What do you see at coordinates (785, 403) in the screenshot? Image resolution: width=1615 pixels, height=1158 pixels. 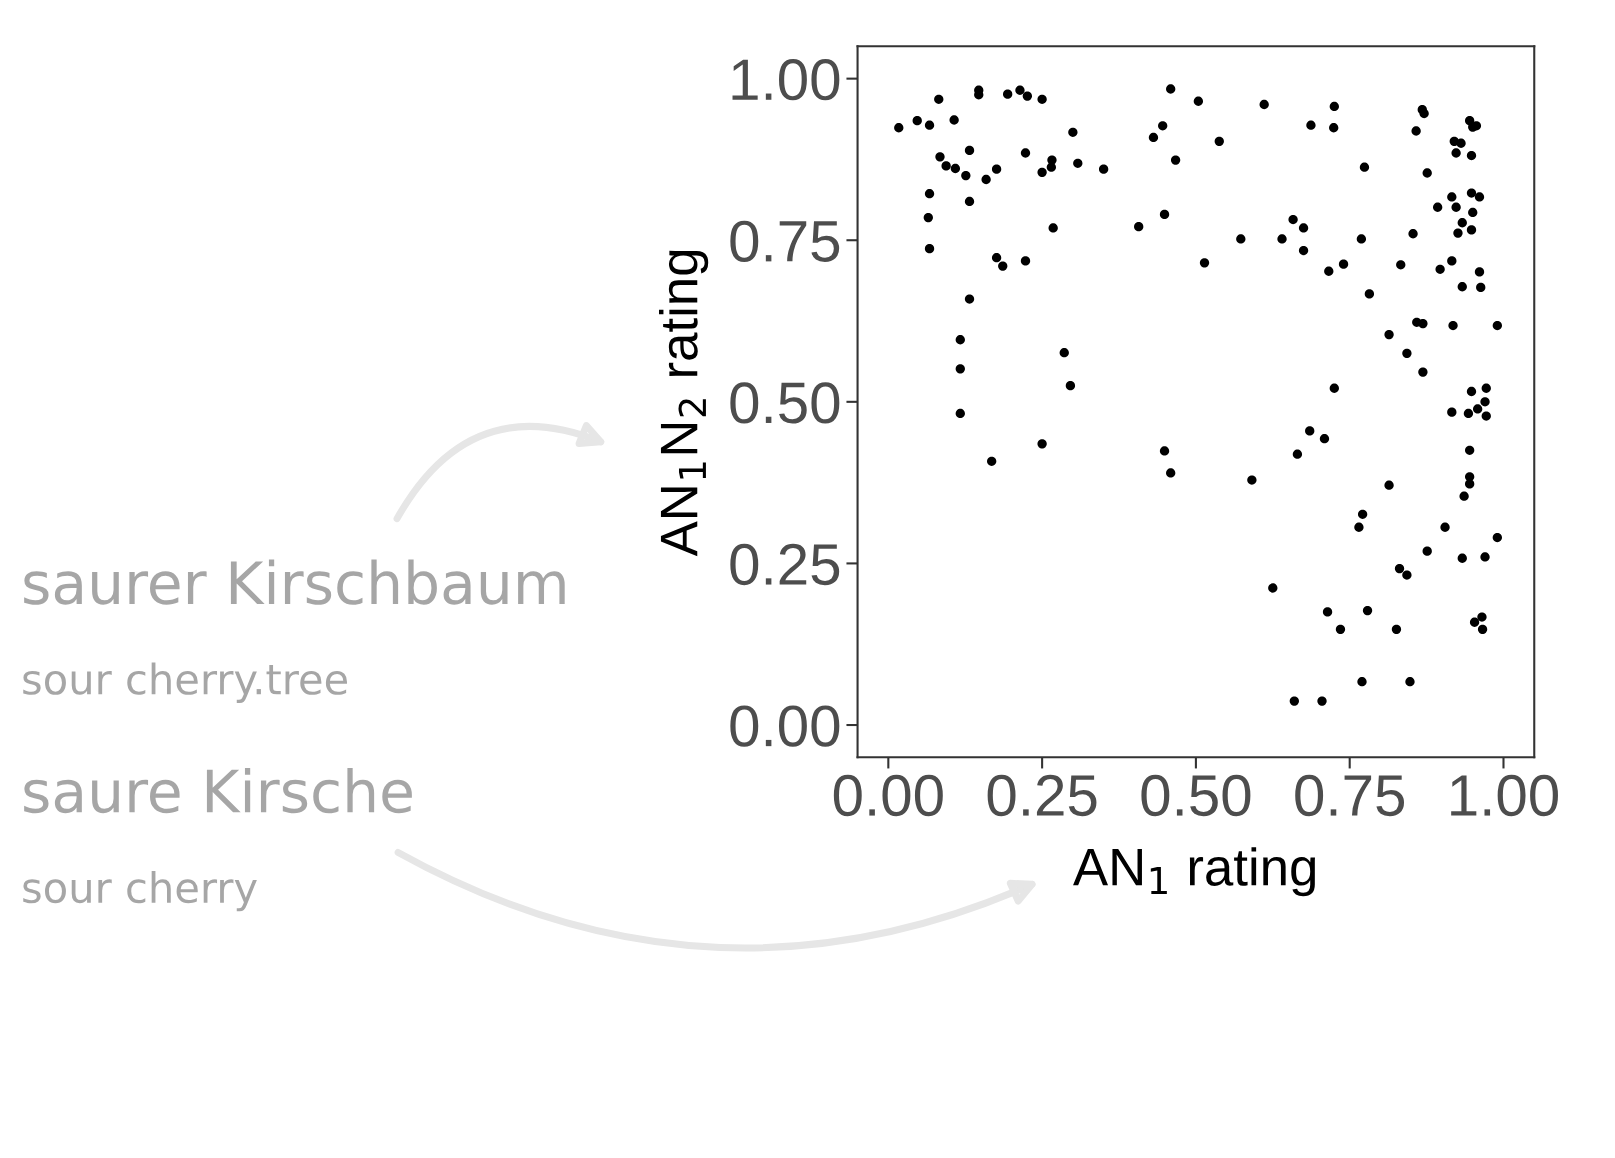 I see `y-tick-label: 0.50` at bounding box center [785, 403].